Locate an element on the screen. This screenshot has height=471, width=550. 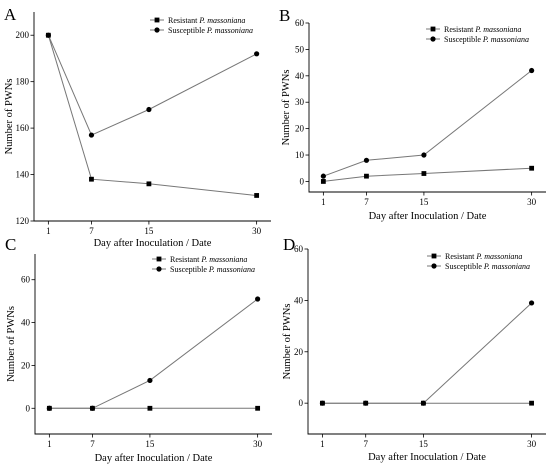
y-tick-label: 180 is located at coordinates (23, 82).